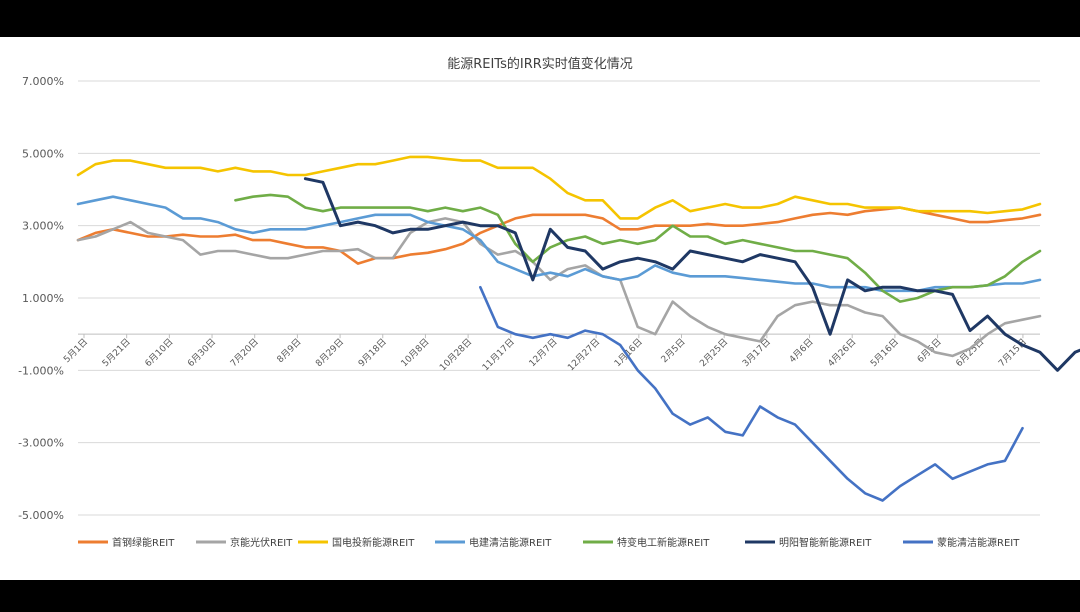 This screenshot has width=1080, height=612. Describe the element at coordinates (41, 370) in the screenshot. I see `y-tick-label: -1.000%` at that location.